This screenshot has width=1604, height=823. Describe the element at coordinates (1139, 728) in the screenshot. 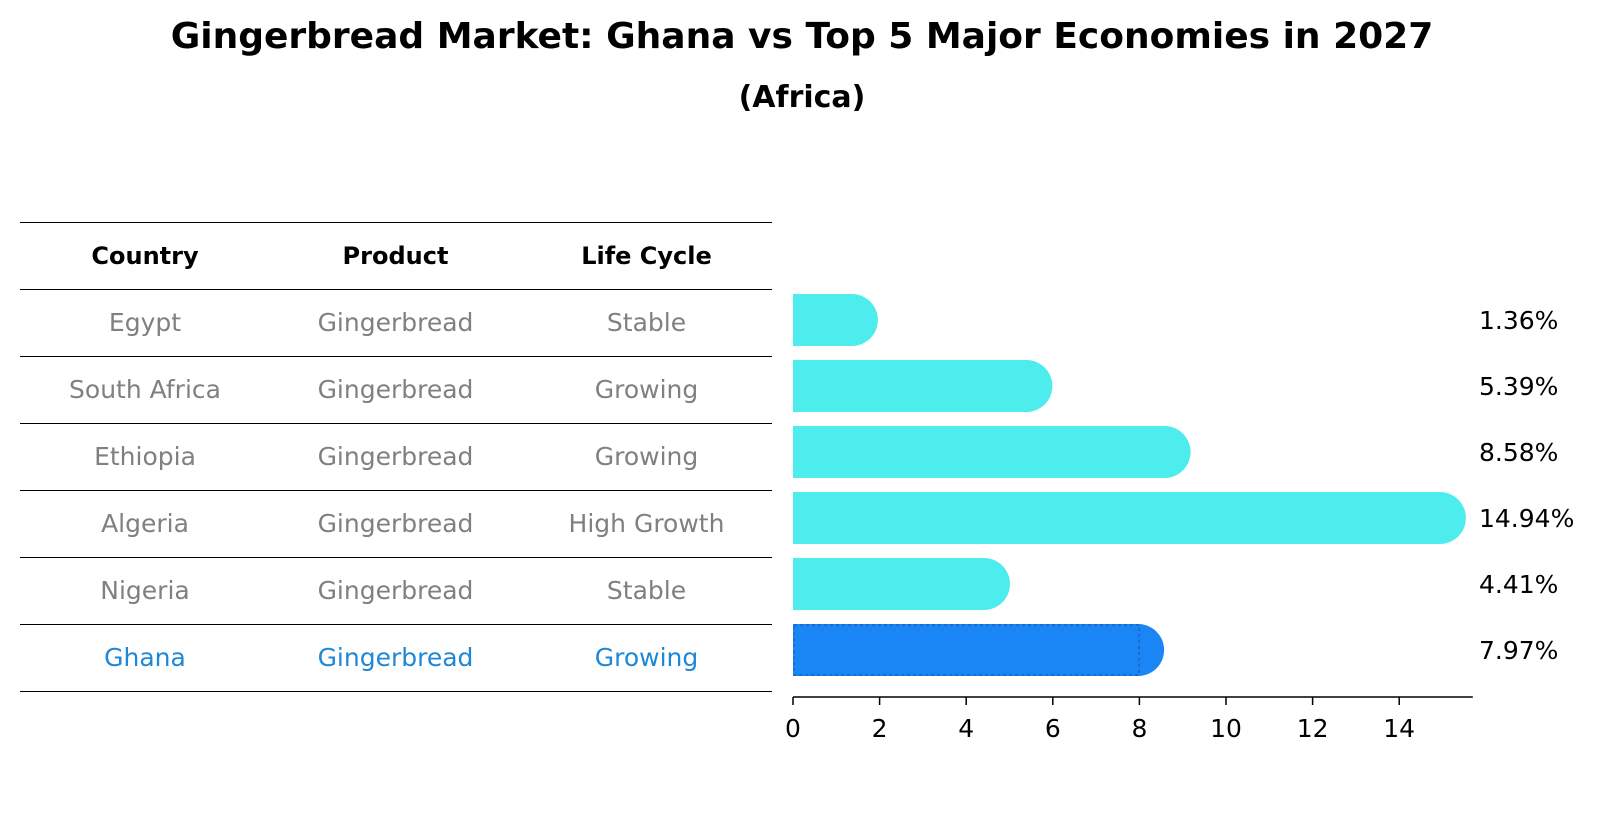

I see `x-tick-label: 8` at that location.